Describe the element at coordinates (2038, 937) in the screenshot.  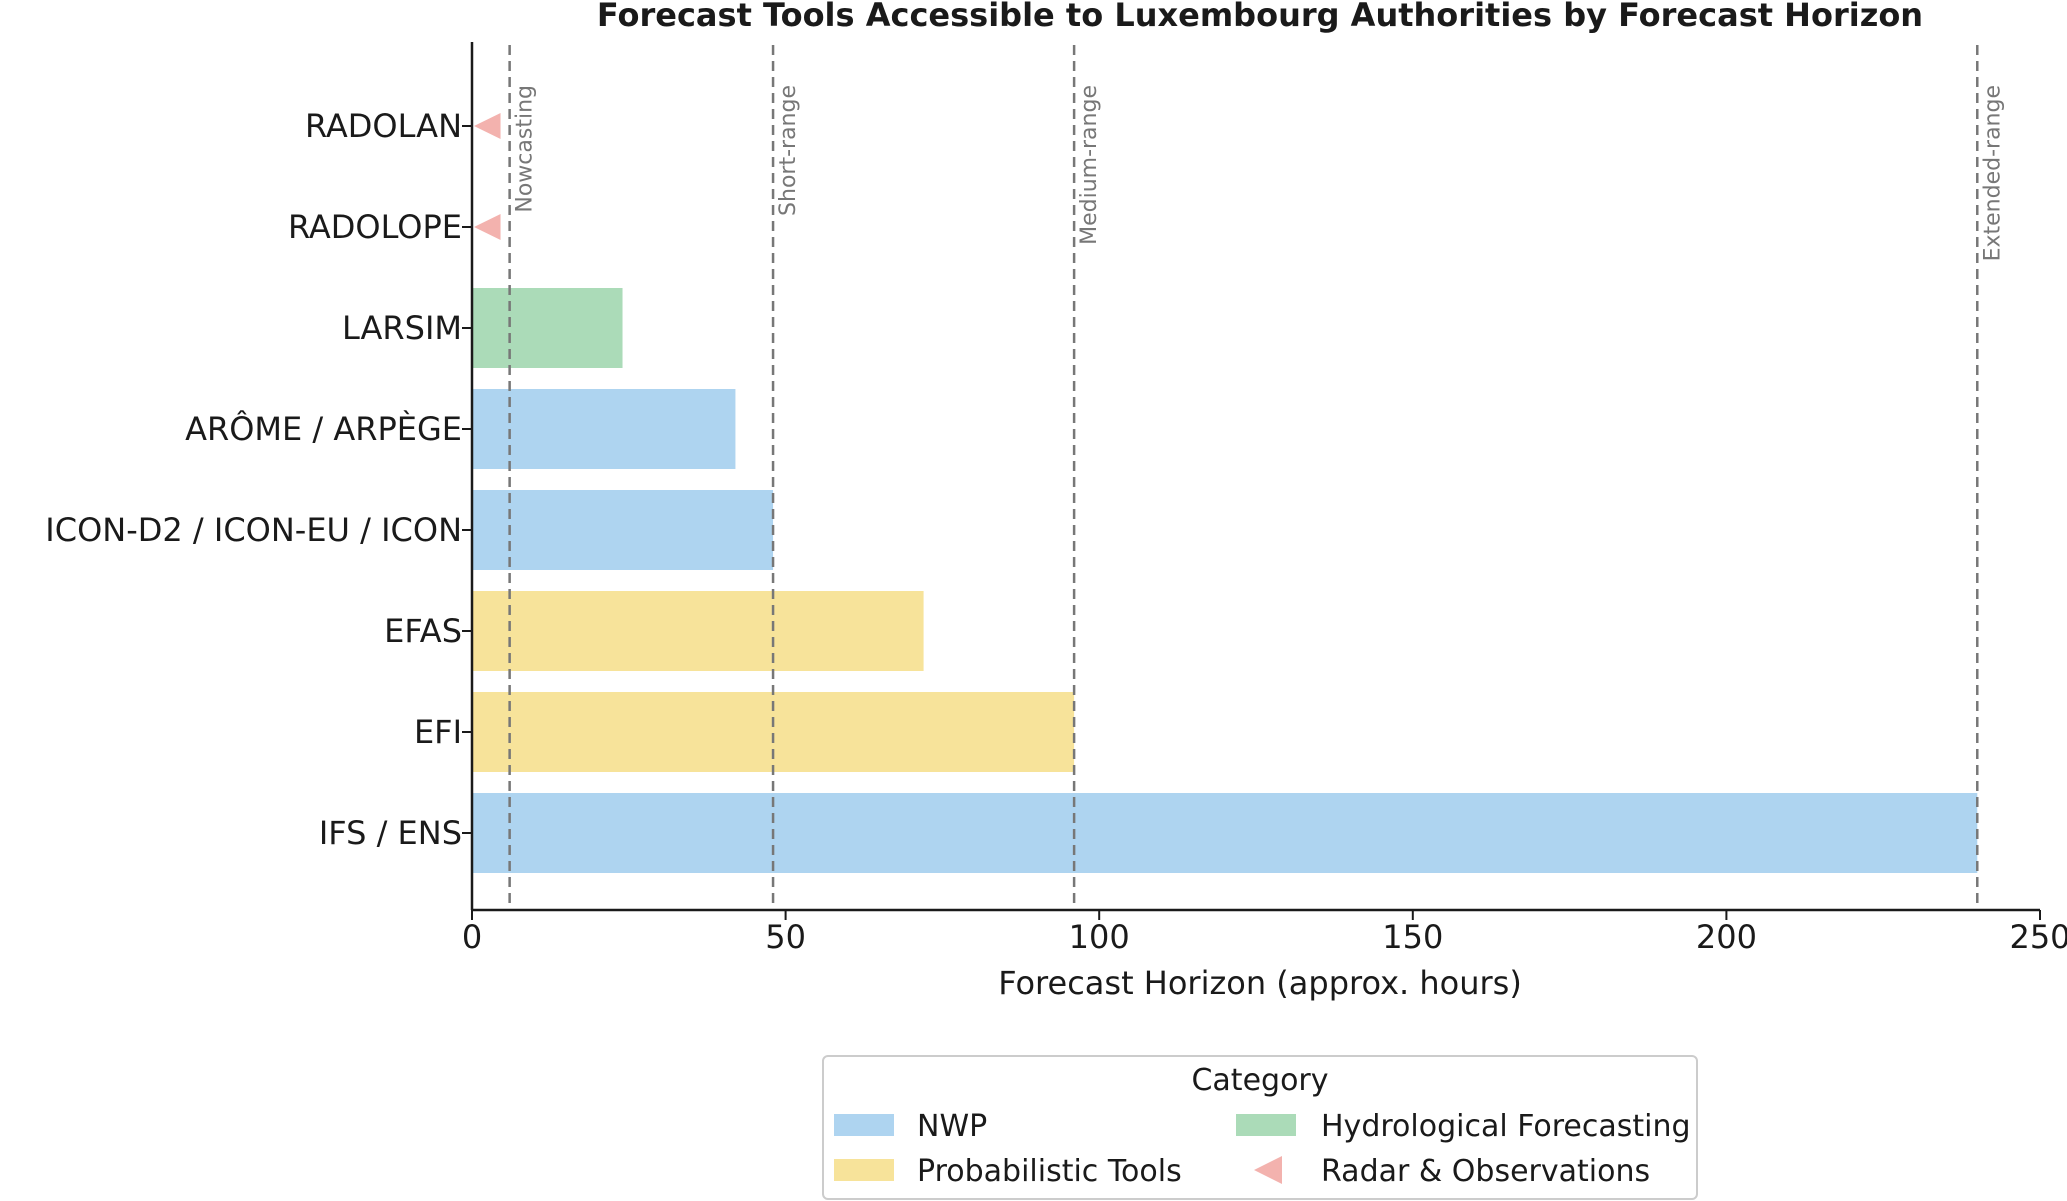
I see `x-tick-label: 250` at that location.